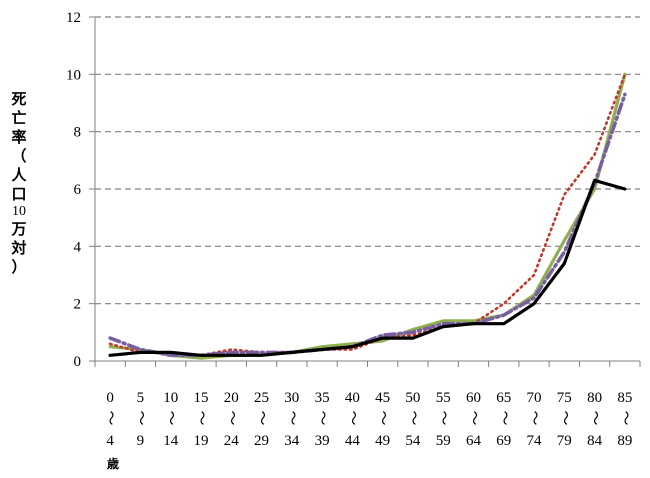  What do you see at coordinates (200, 441) in the screenshot?
I see `x-tick-label: 19` at bounding box center [200, 441].